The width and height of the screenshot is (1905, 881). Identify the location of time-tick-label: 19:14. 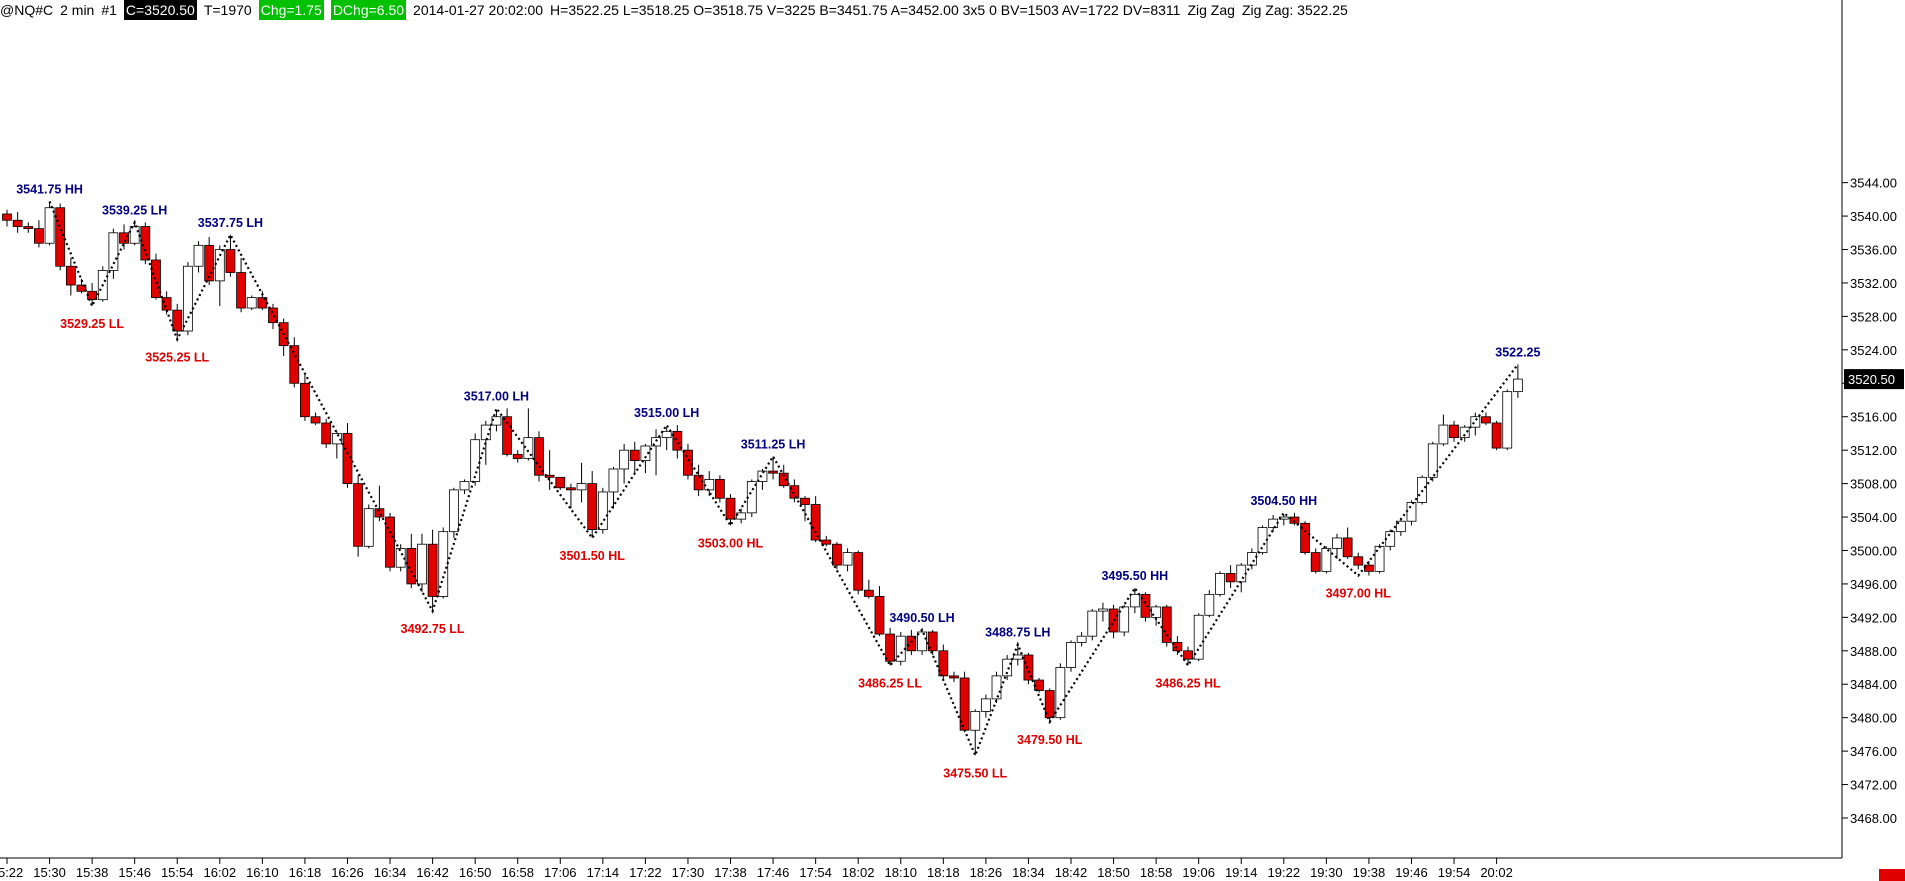
(1241, 872).